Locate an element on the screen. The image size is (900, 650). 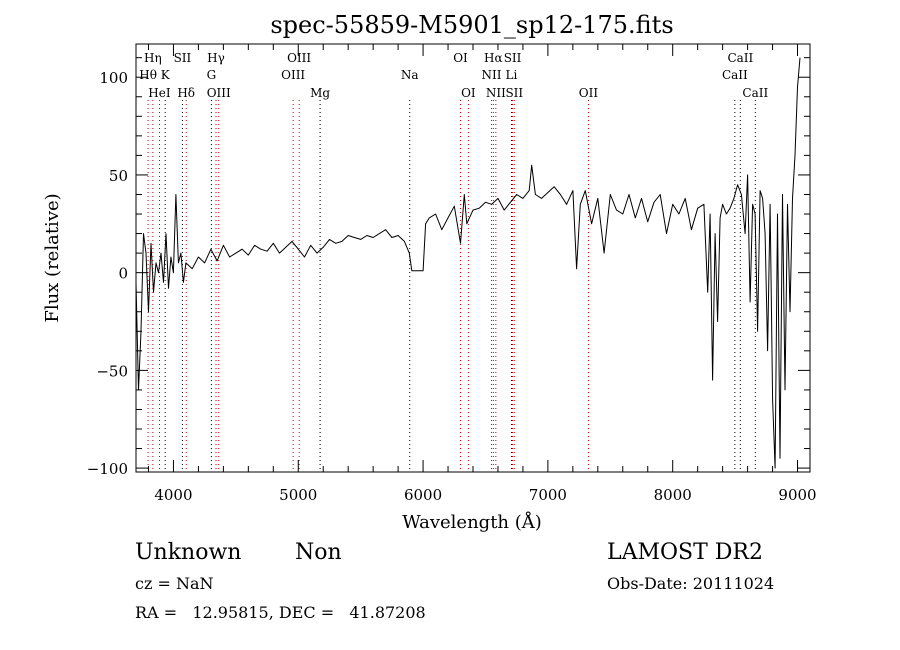
survey-name: LAMOST DR2 is located at coordinates (685, 552).